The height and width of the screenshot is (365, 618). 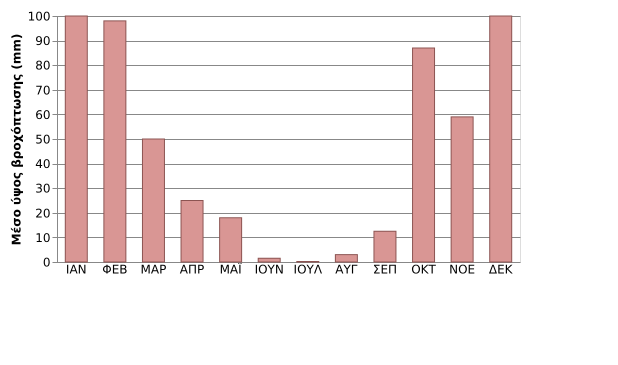 I want to click on x-tick-label: ΙΑΝ, so click(x=76, y=269).